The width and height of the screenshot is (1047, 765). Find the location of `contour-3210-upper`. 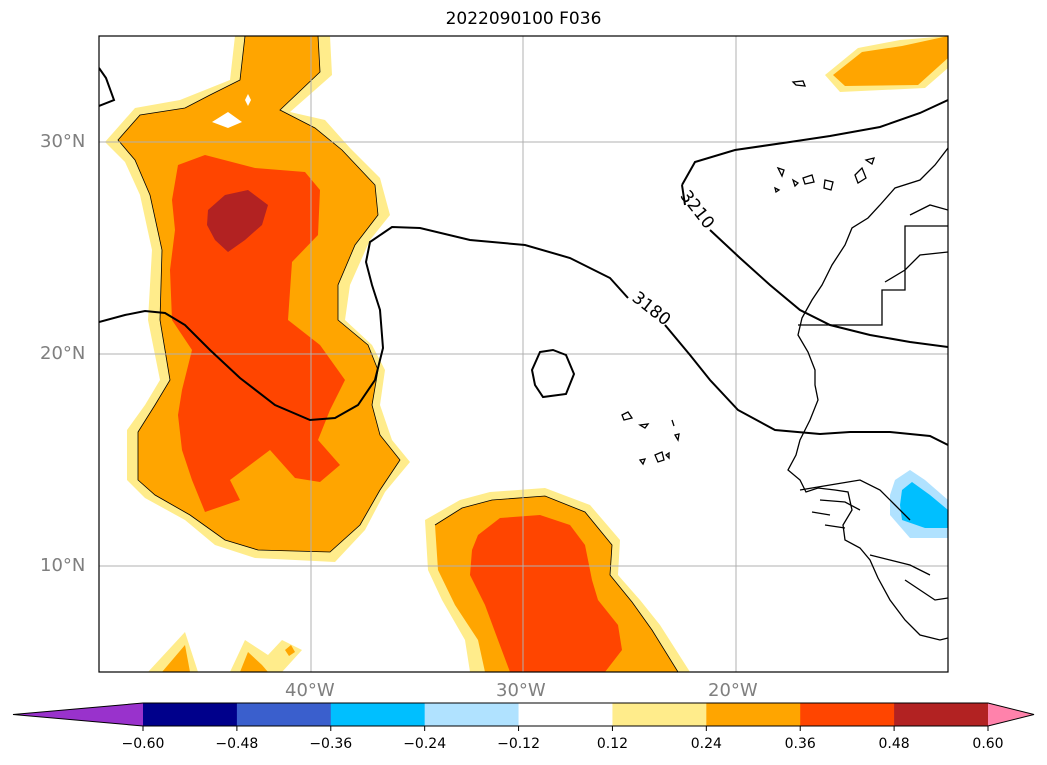

contour-3210-upper is located at coordinates (814, 142).